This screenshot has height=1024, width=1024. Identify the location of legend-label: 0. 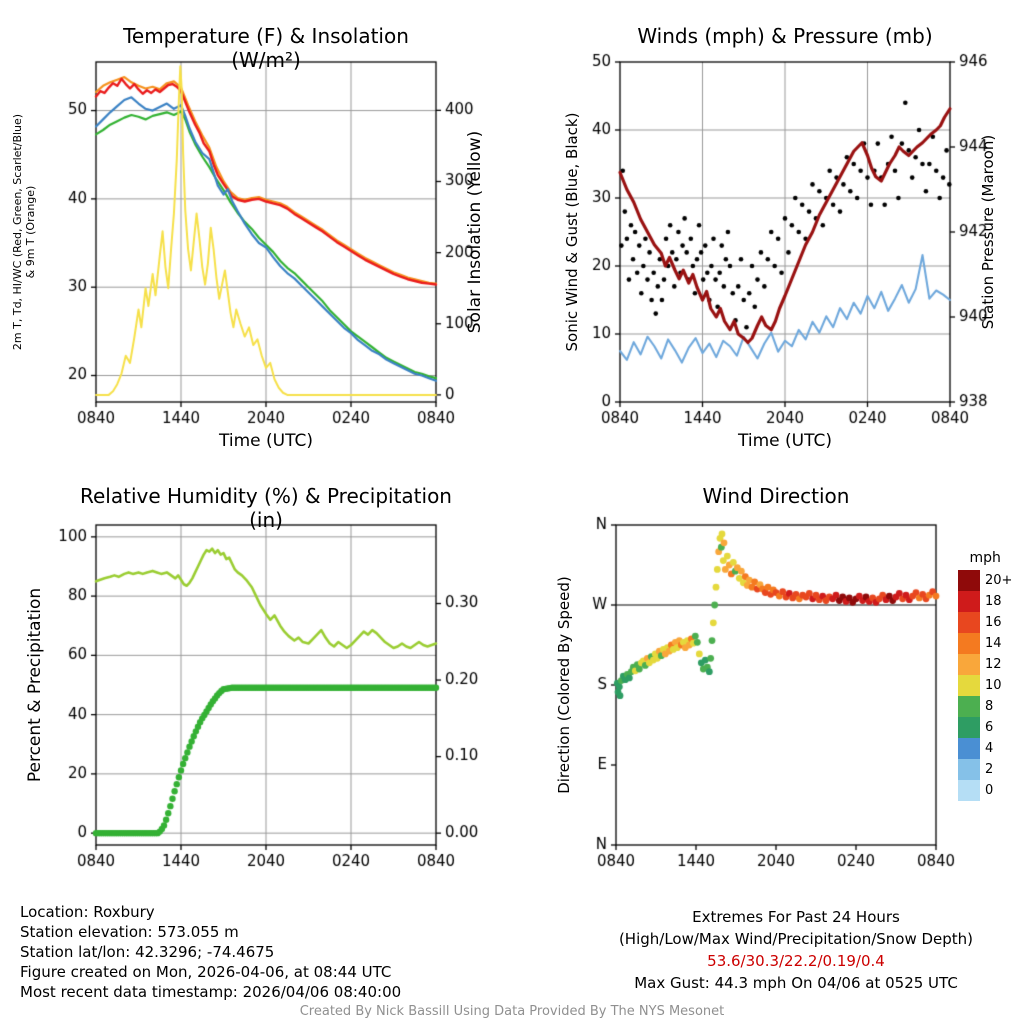
(989, 790).